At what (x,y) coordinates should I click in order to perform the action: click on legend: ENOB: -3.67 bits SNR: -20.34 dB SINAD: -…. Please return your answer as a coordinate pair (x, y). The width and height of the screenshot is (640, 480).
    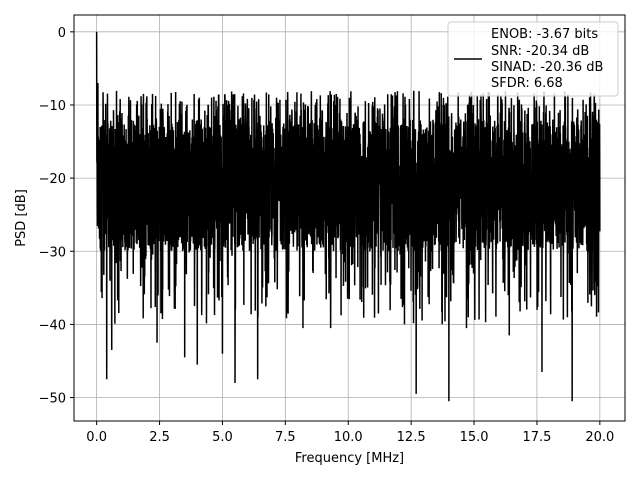
    Looking at the image, I should click on (533, 59).